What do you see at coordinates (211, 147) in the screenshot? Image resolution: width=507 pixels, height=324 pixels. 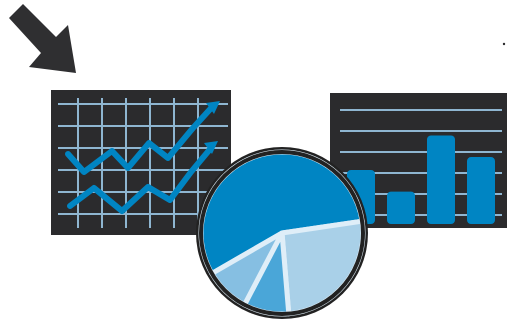 I see `lower-trend-arrowhead` at bounding box center [211, 147].